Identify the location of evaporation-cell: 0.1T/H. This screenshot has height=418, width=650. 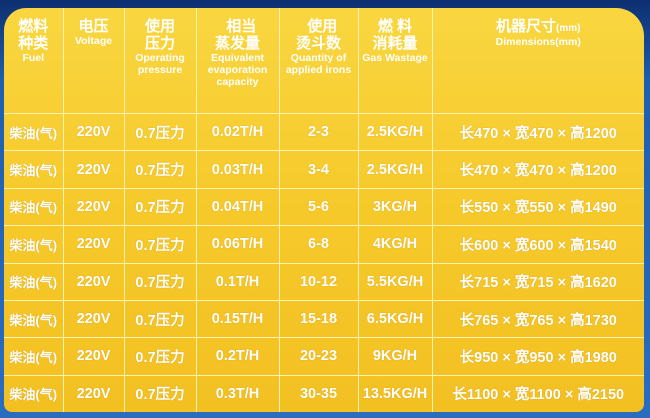
(237, 281).